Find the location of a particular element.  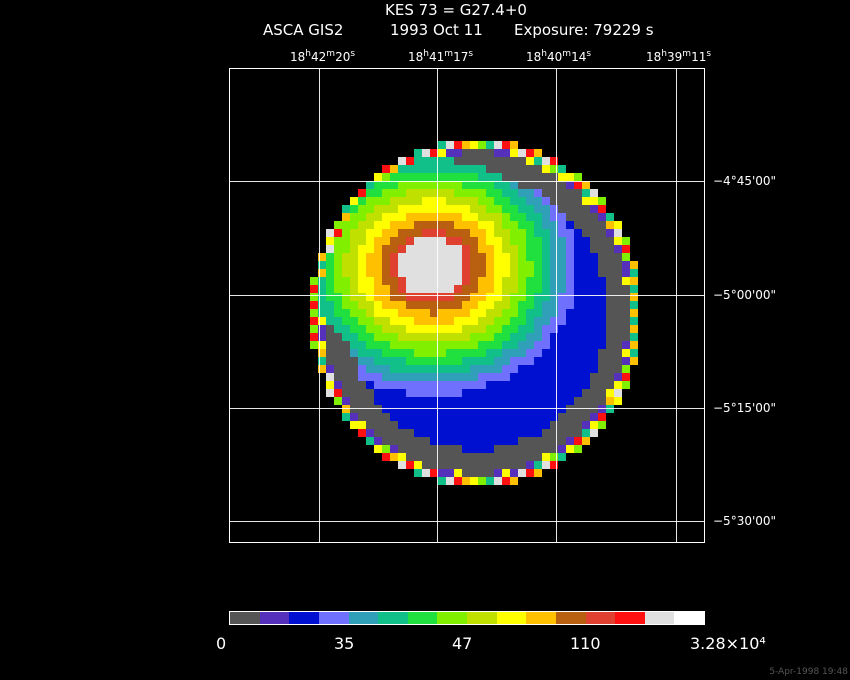

colorbar-label-2: 47 is located at coordinates (462, 643).